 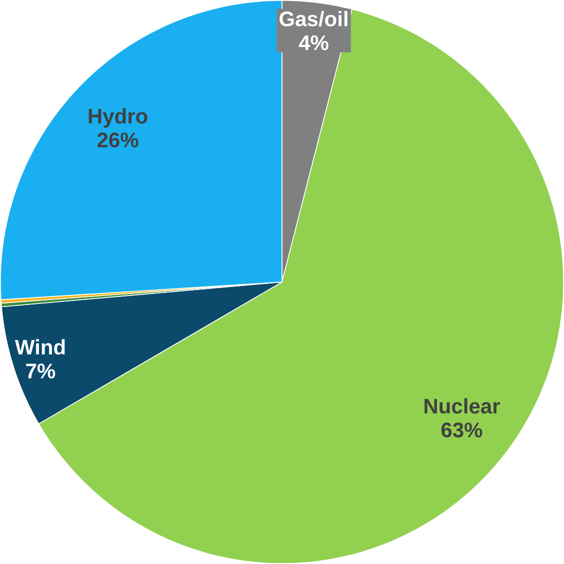 I want to click on slice-label: Gas/oil, so click(x=314, y=18).